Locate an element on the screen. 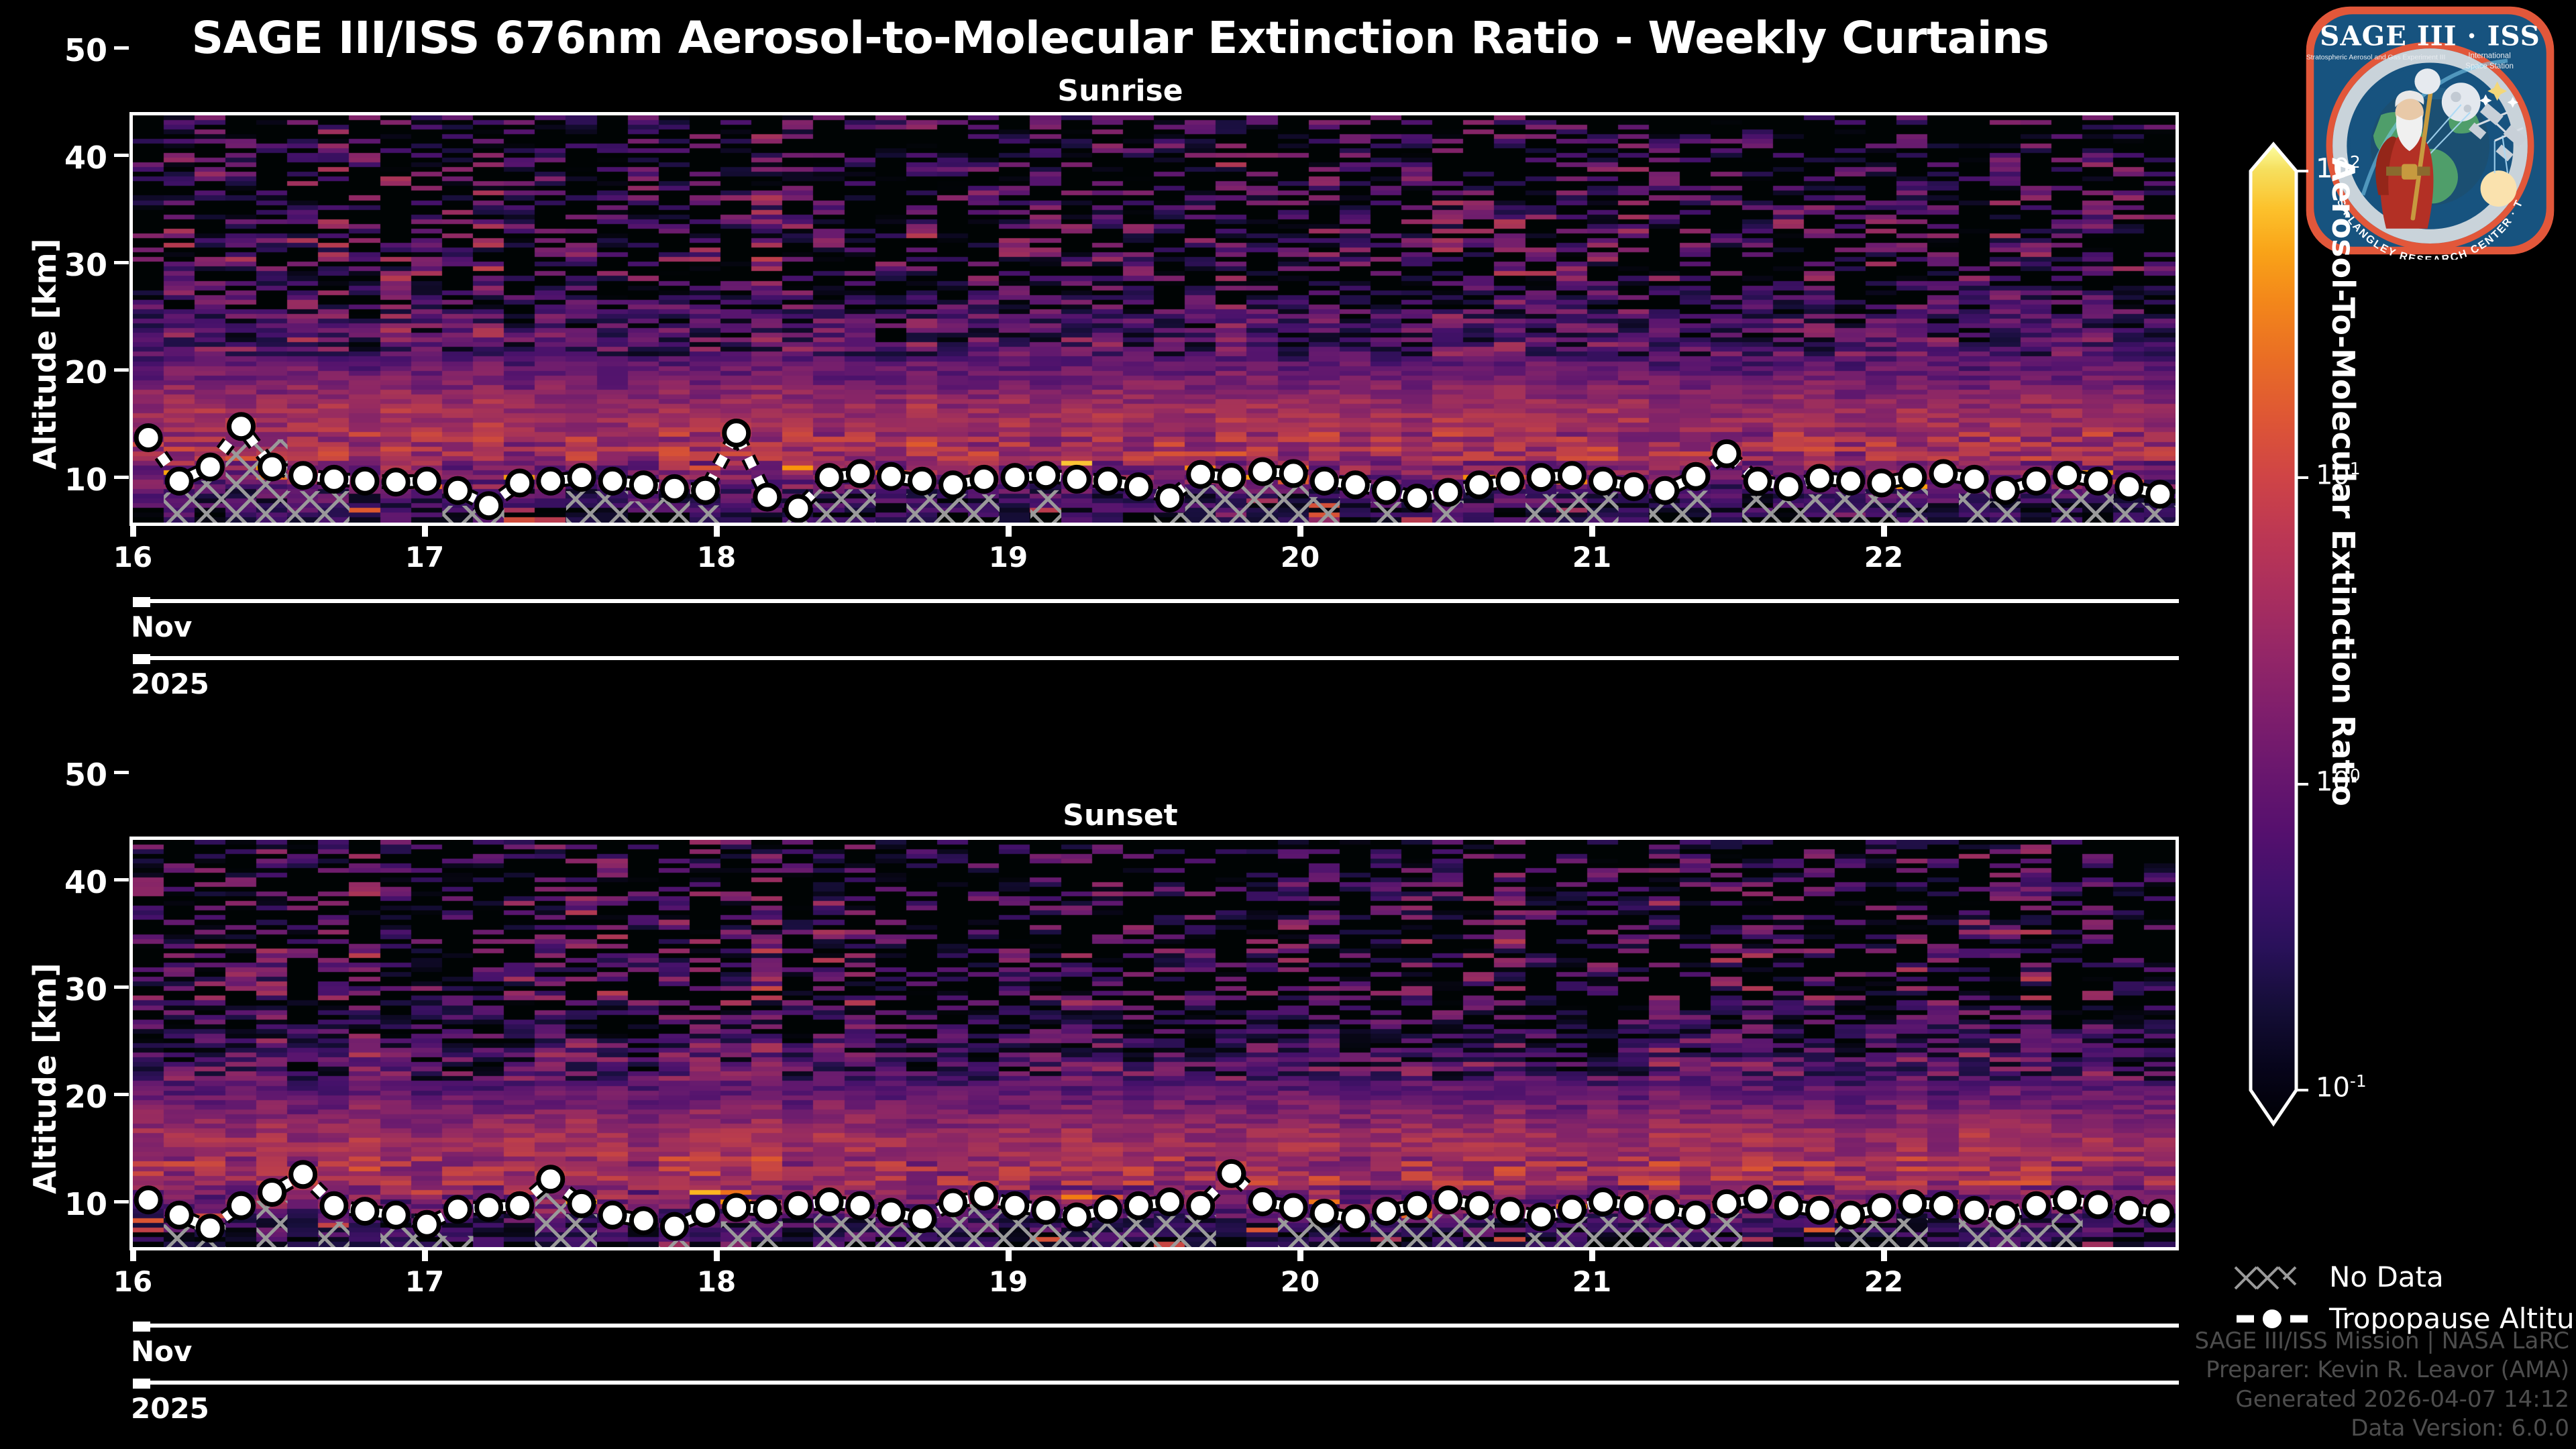 The image size is (2576, 1449). y-tick-20-sunset: 20 is located at coordinates (85, 1097).